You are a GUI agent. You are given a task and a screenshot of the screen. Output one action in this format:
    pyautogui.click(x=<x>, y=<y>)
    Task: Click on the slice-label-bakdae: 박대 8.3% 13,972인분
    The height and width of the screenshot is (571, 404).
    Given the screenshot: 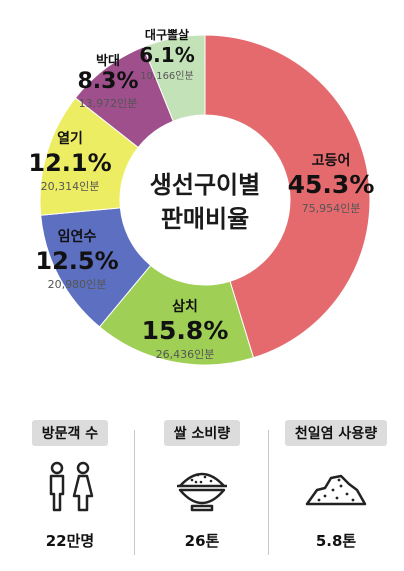 What is the action you would take?
    pyautogui.click(x=107, y=80)
    